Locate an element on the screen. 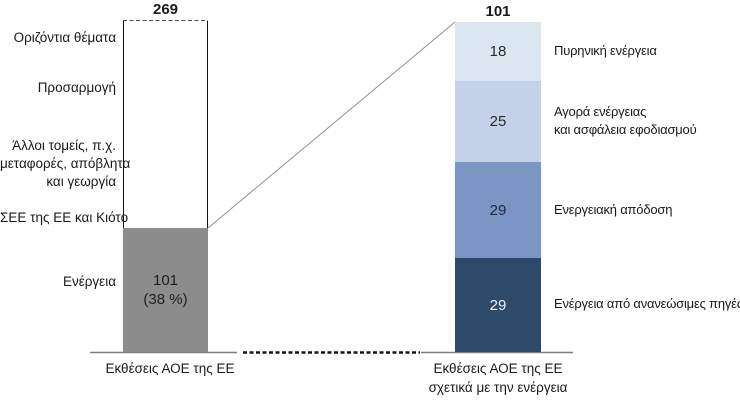  right-bar-segment-energy-market: 25 is located at coordinates (498, 121).